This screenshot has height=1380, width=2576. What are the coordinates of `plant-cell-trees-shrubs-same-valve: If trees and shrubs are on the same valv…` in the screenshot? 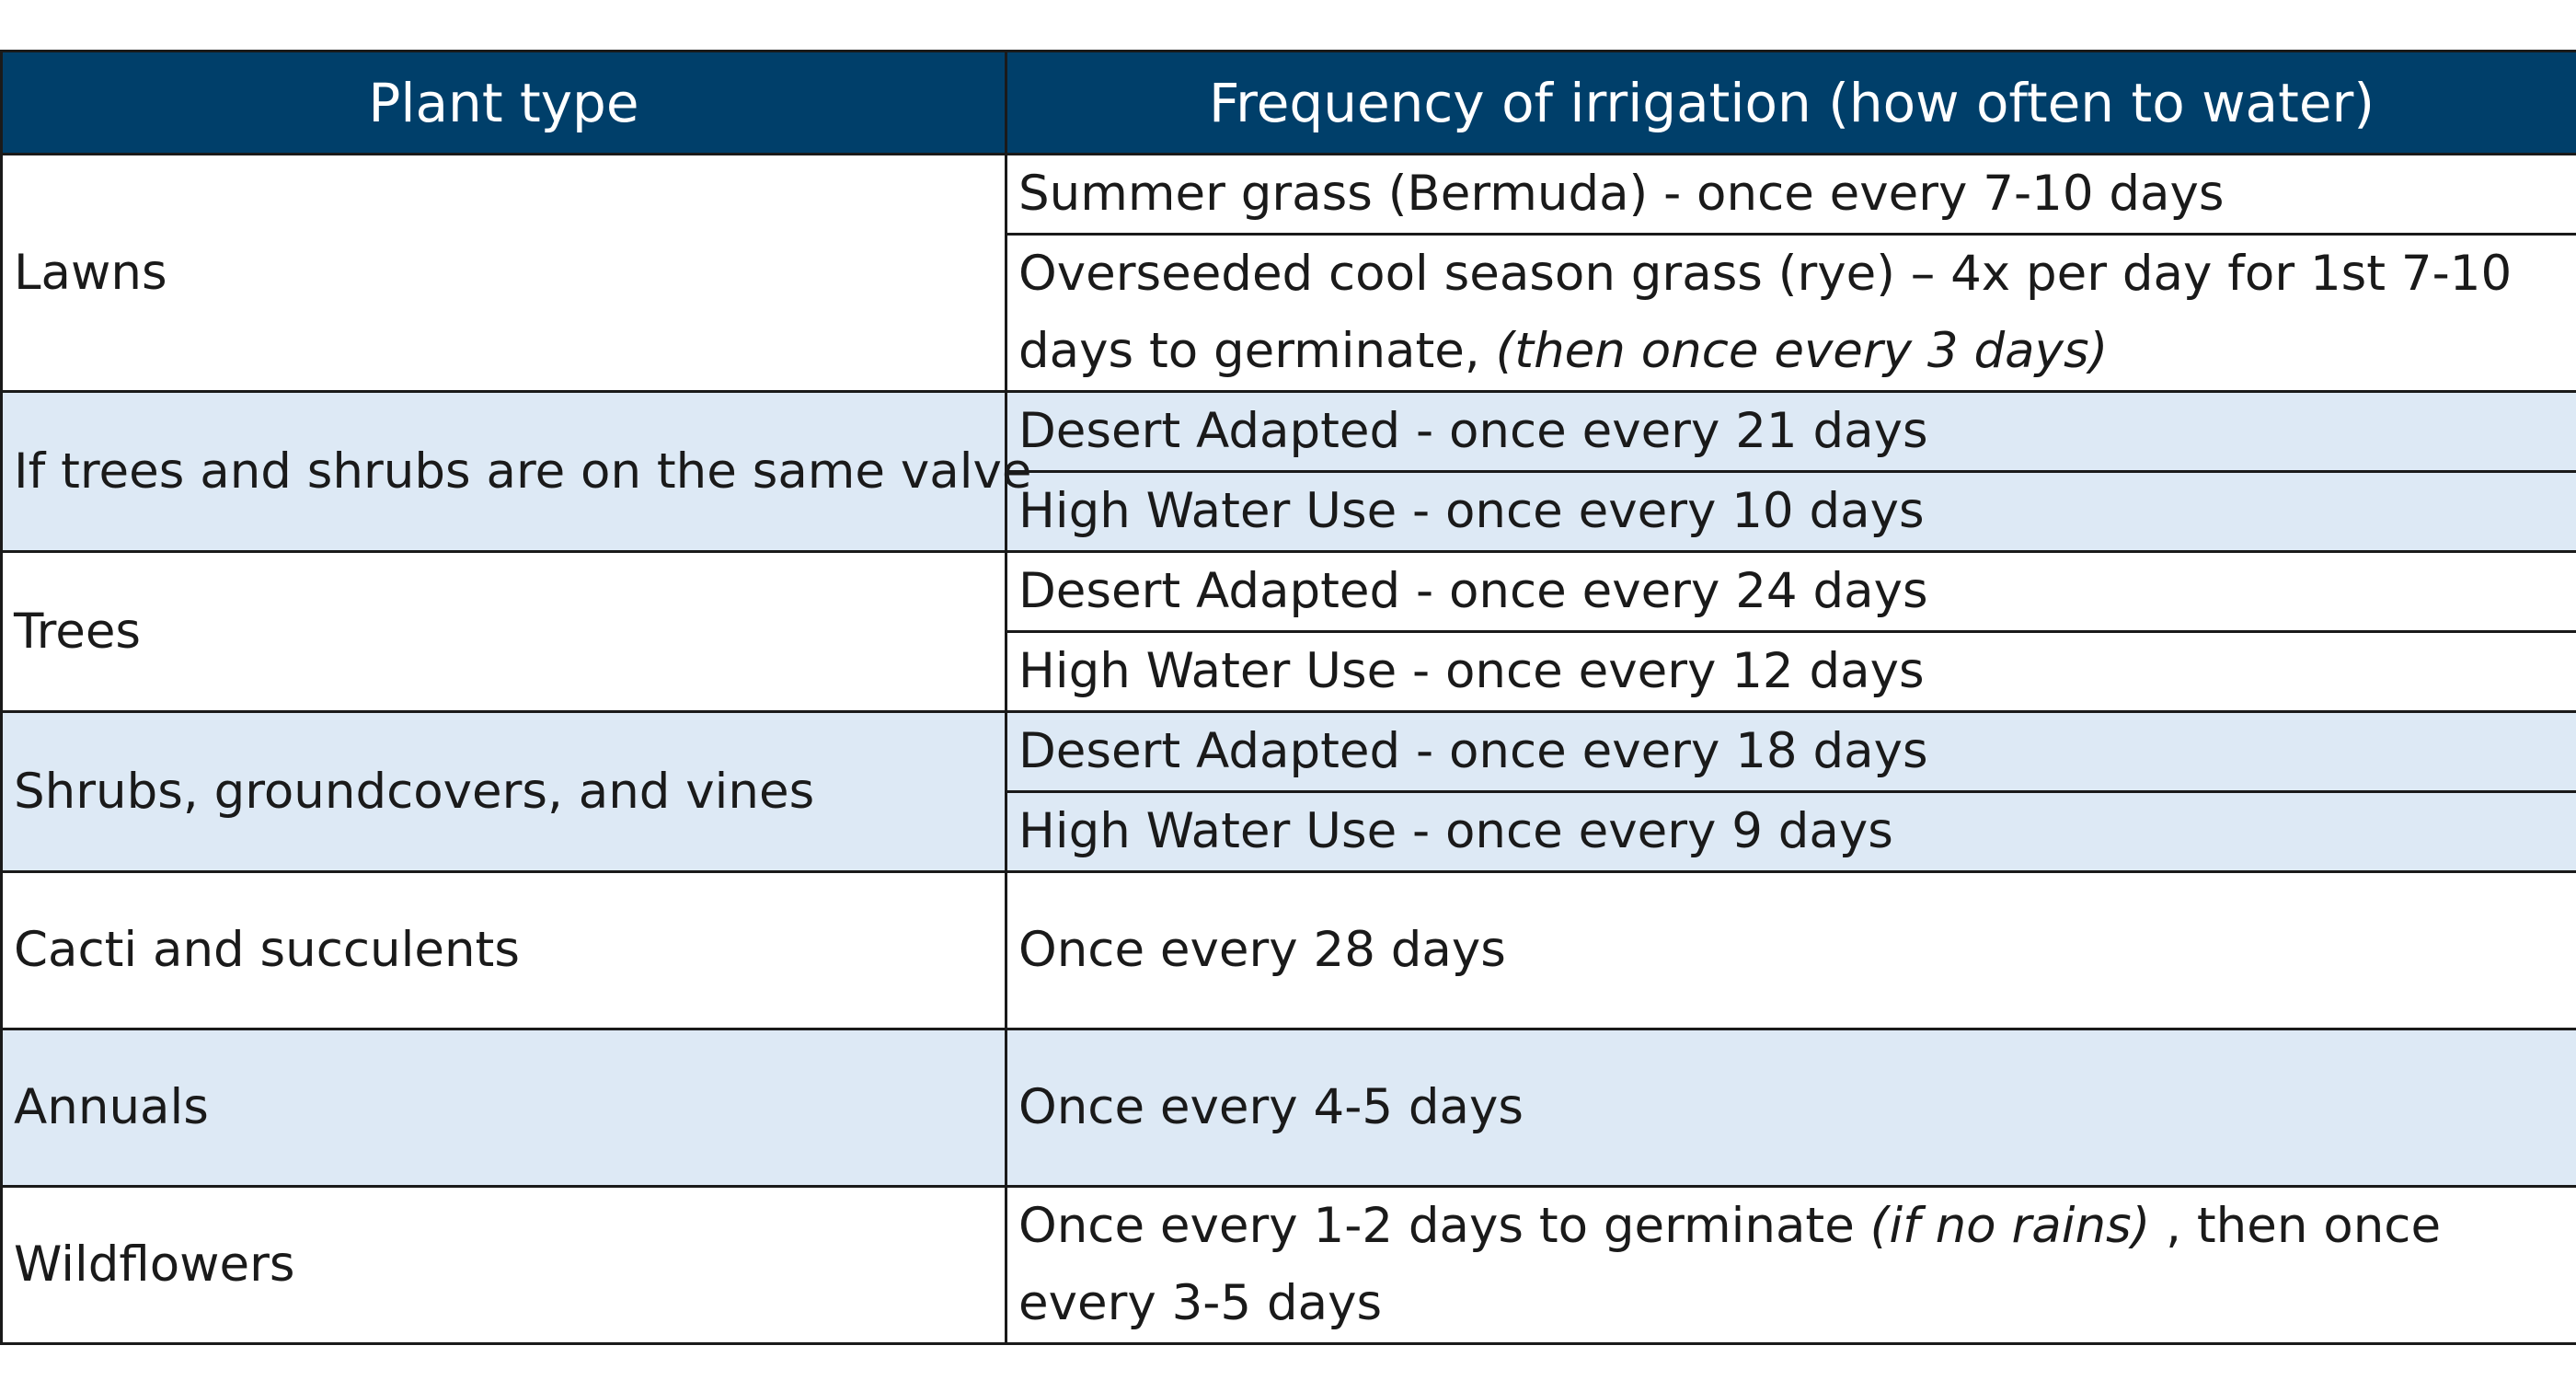 It's located at (515, 471).